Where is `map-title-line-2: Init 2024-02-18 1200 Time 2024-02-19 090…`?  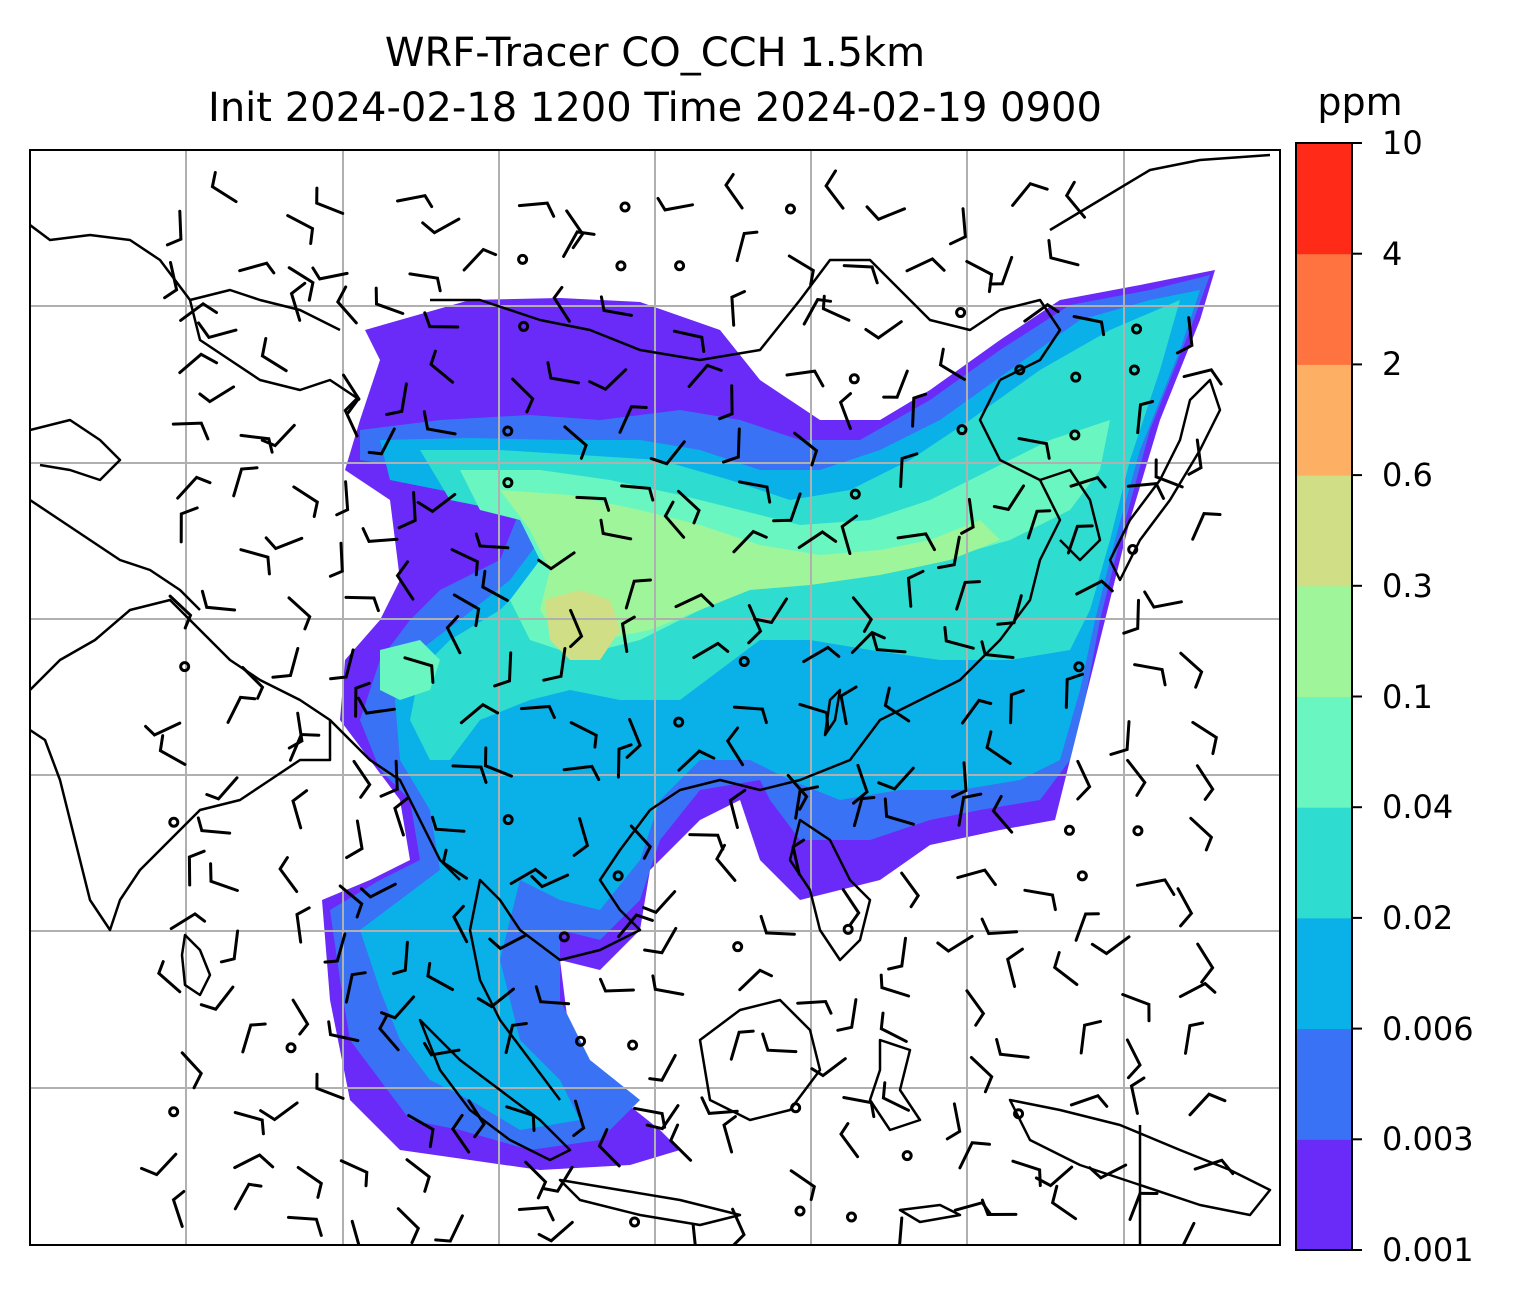 map-title-line-2: Init 2024-02-18 1200 Time 2024-02-19 090… is located at coordinates (655, 108).